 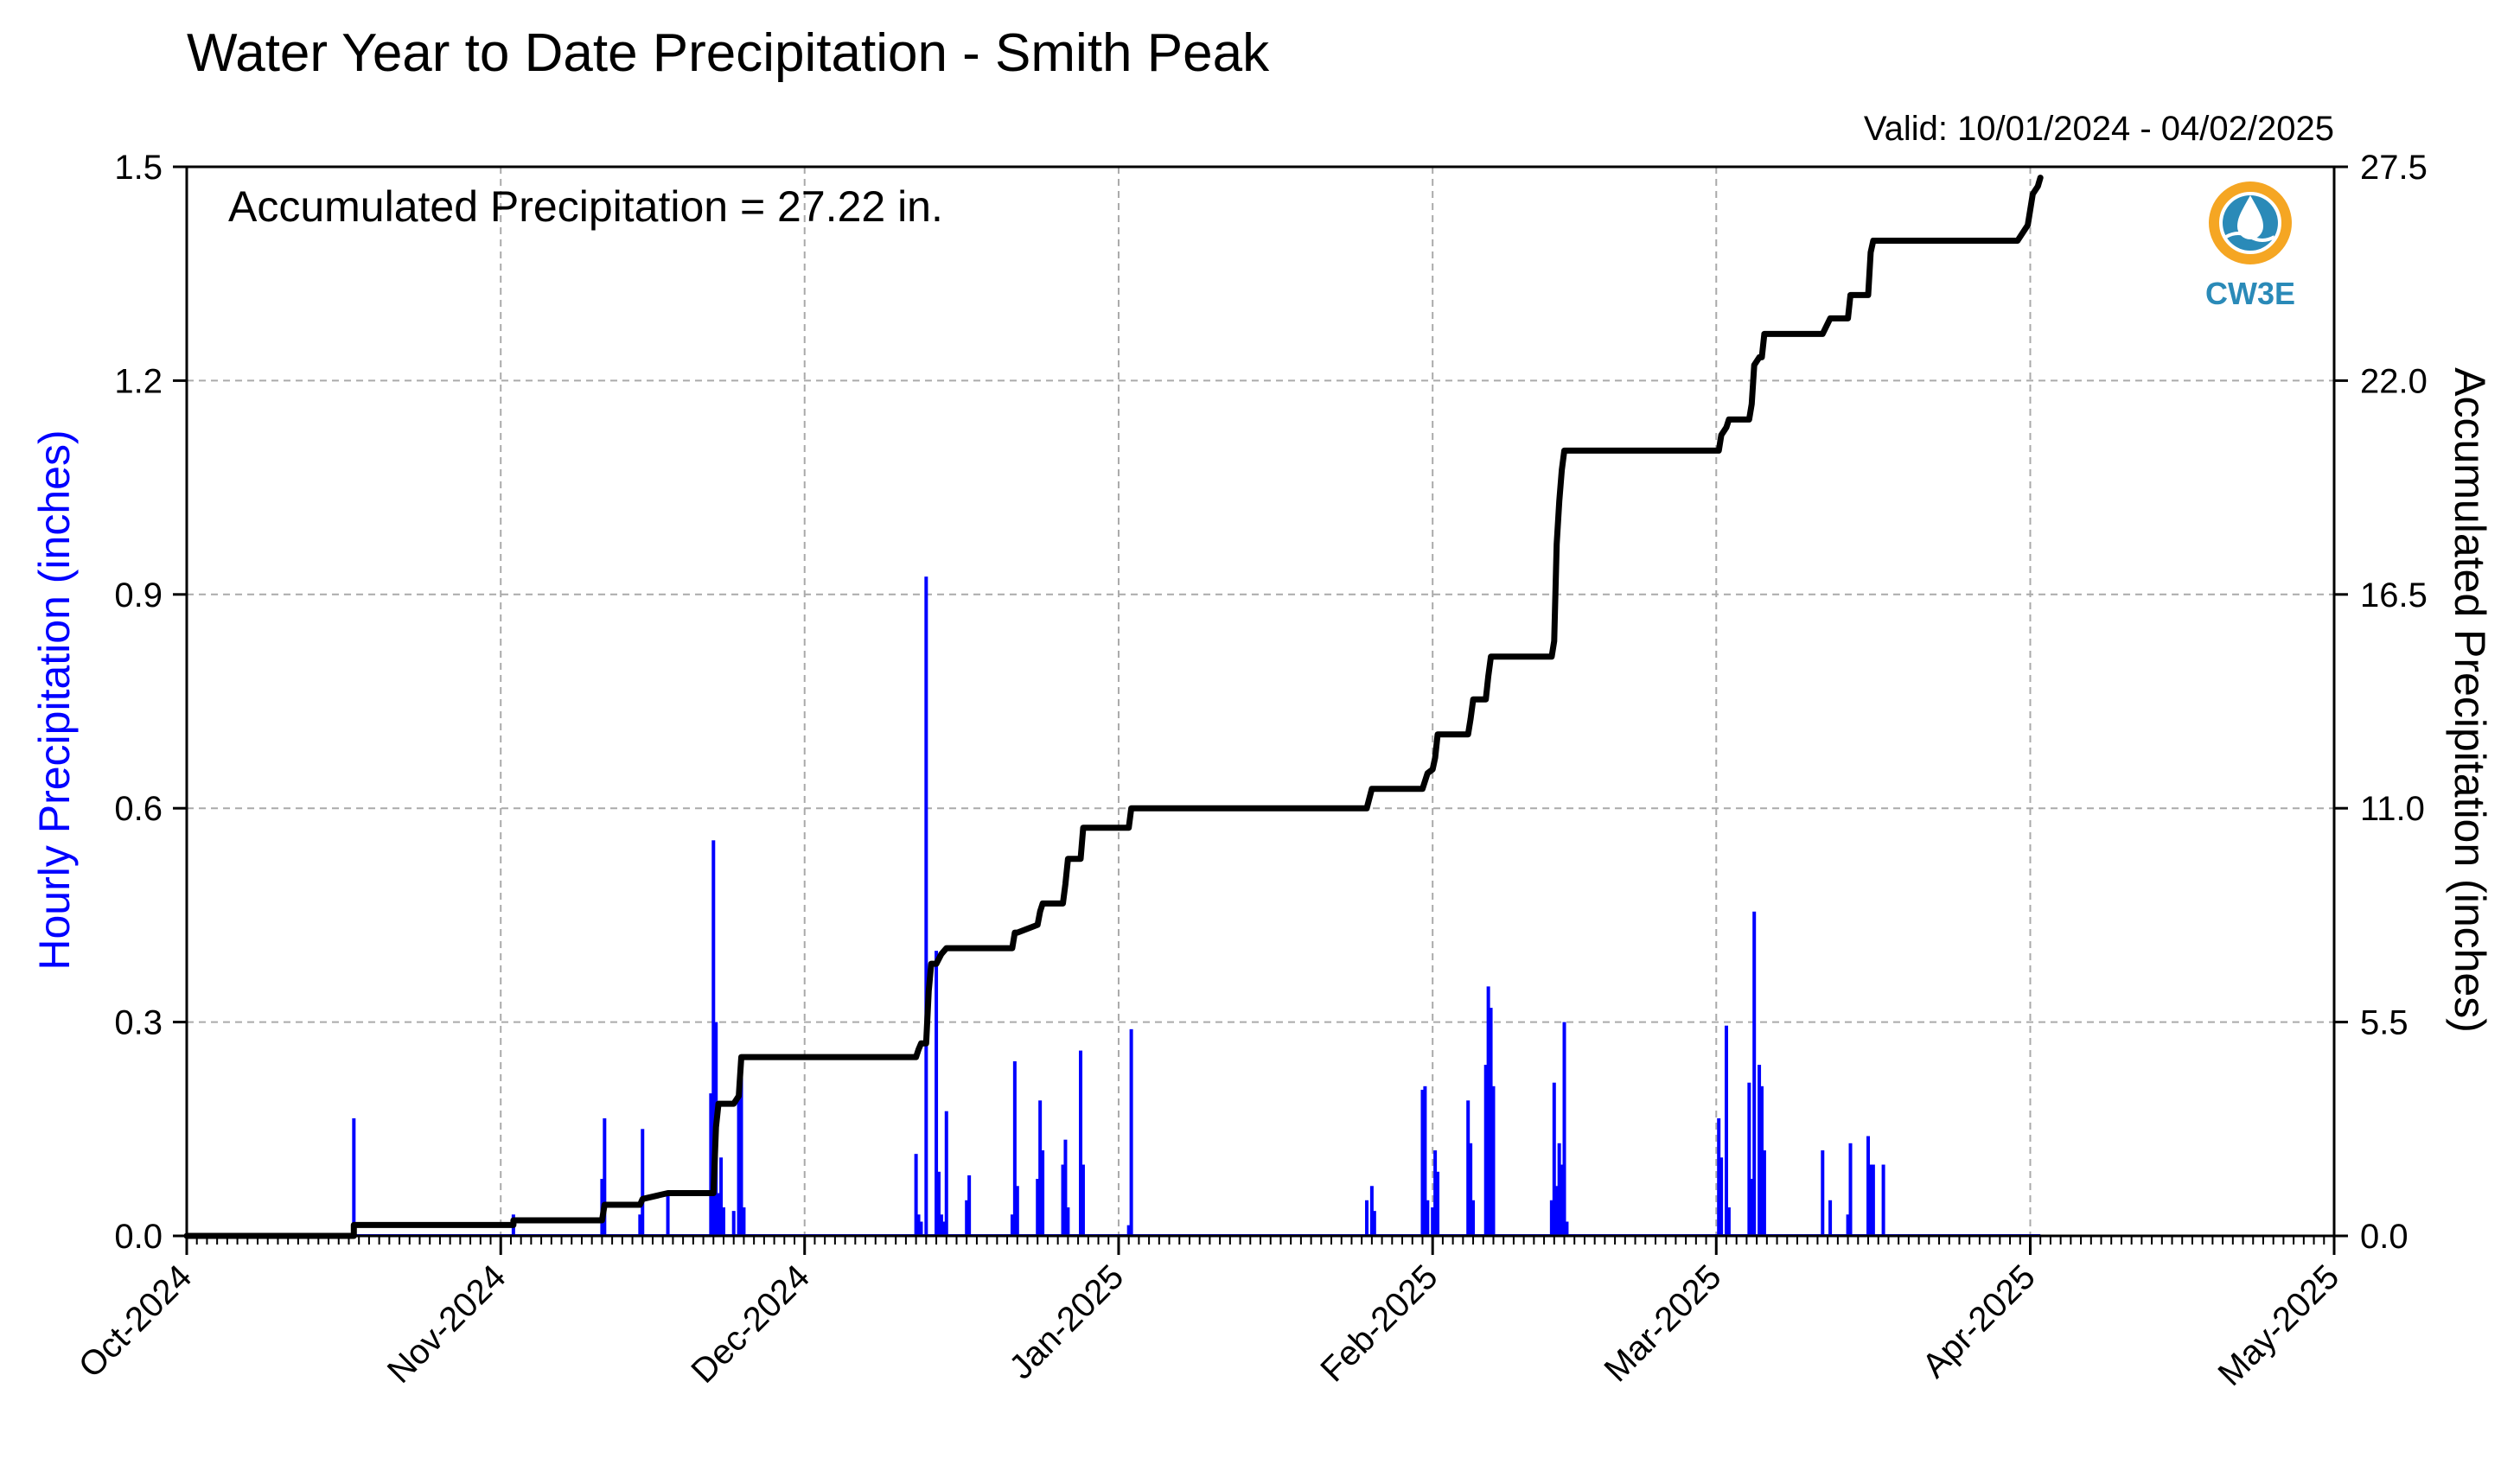 What do you see at coordinates (2099, 129) in the screenshot?
I see `valid-date-range: Valid: 10/01/2024 - 04/02/2025` at bounding box center [2099, 129].